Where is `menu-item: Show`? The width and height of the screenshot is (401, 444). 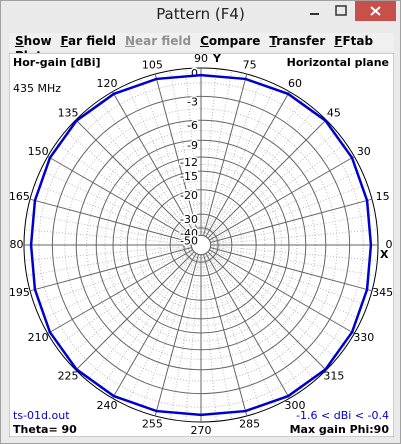 menu-item: Show is located at coordinates (33, 41).